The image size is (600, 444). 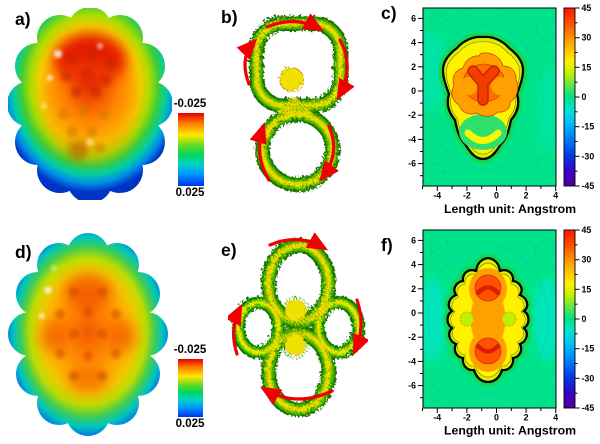 What do you see at coordinates (509, 319) in the screenshot?
I see `waist-dot-right` at bounding box center [509, 319].